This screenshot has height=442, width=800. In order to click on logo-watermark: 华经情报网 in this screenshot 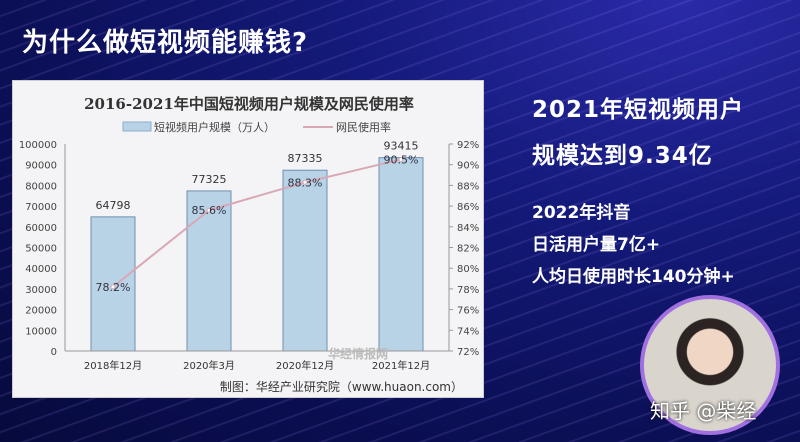, I will do `click(358, 353)`.